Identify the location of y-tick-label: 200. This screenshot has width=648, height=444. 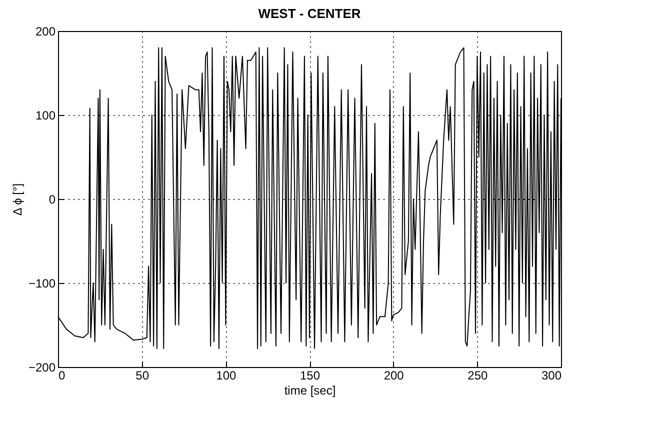
(45, 31).